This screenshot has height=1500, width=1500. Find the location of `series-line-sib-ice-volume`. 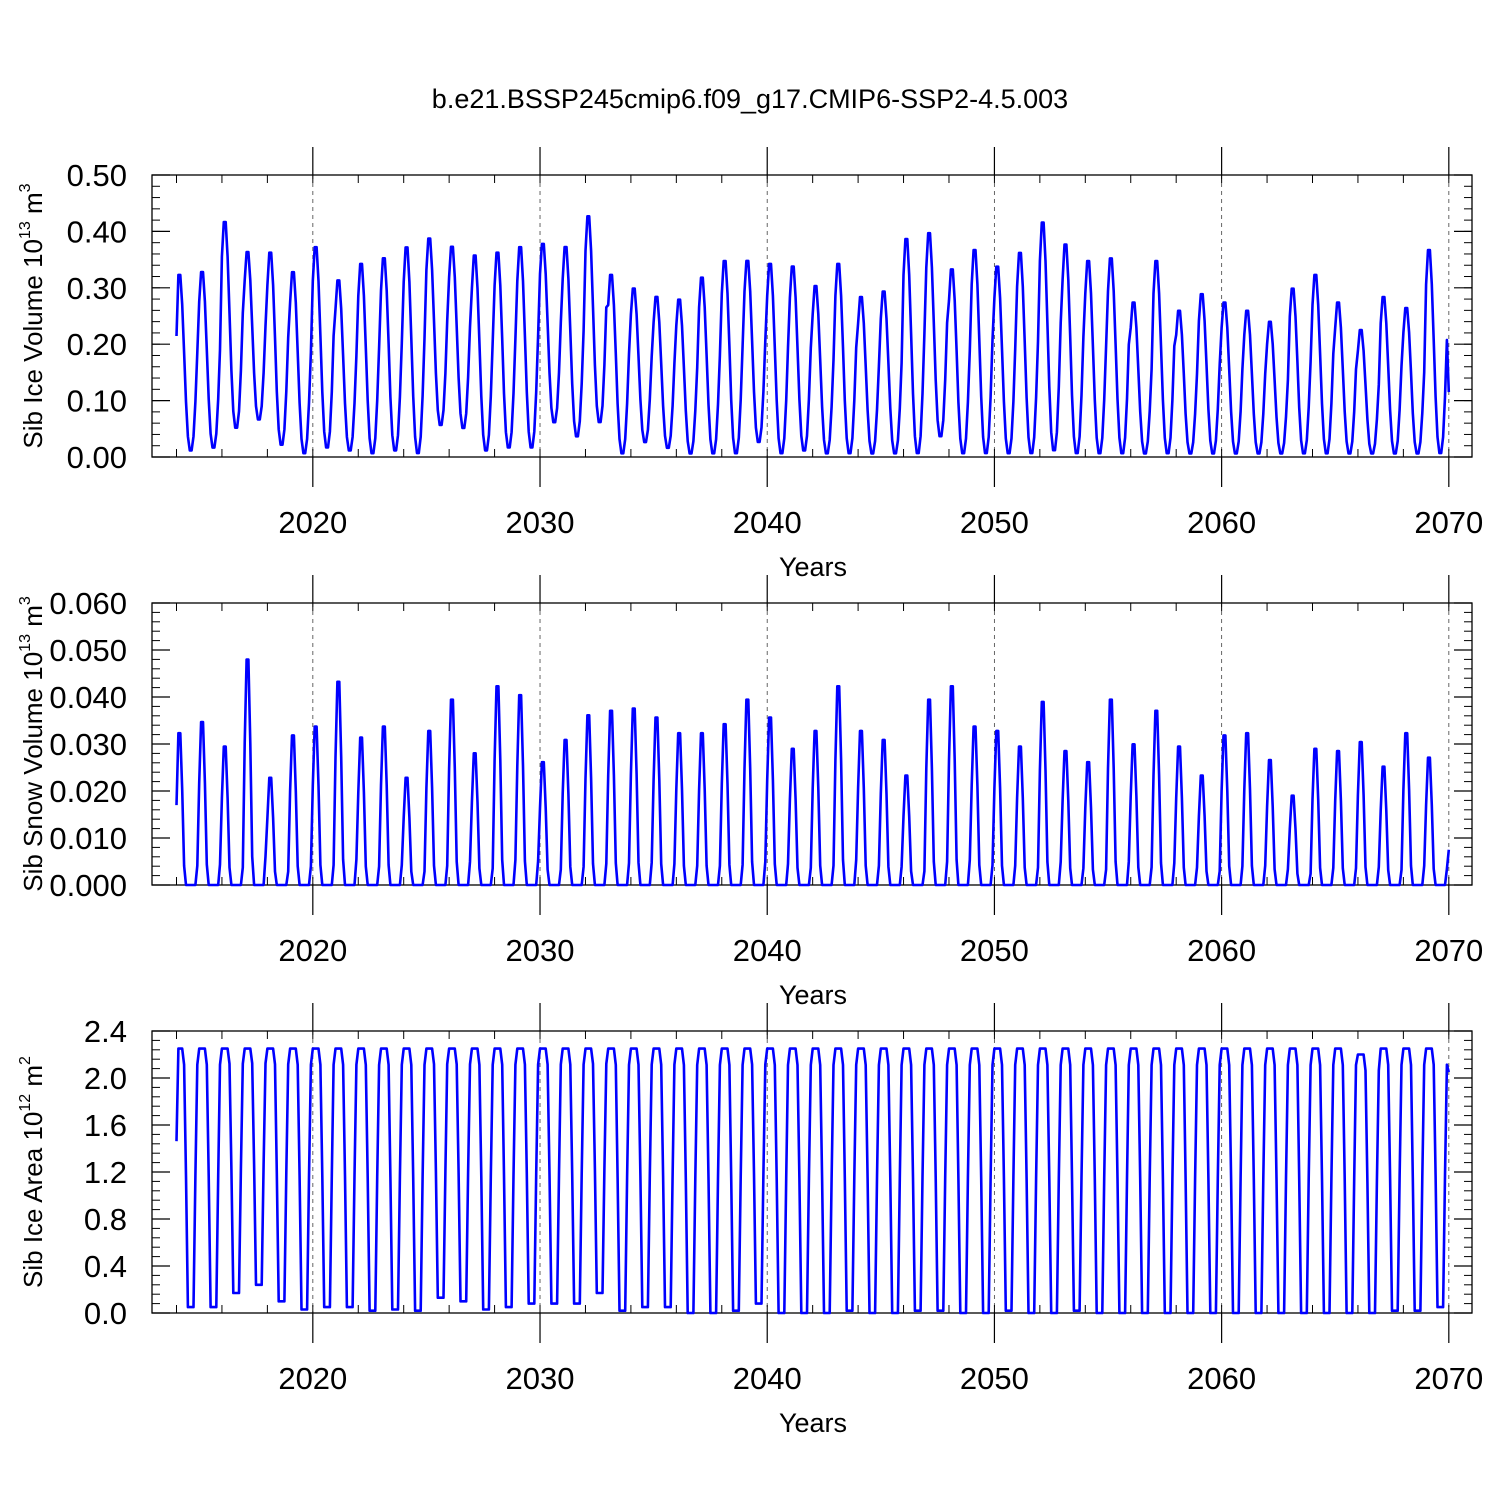

series-line-sib-ice-volume is located at coordinates (813, 335).